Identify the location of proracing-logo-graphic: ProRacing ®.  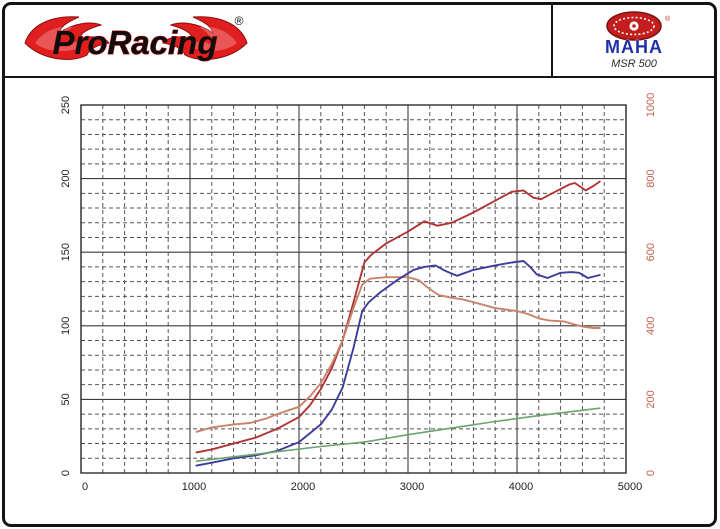
(136, 38).